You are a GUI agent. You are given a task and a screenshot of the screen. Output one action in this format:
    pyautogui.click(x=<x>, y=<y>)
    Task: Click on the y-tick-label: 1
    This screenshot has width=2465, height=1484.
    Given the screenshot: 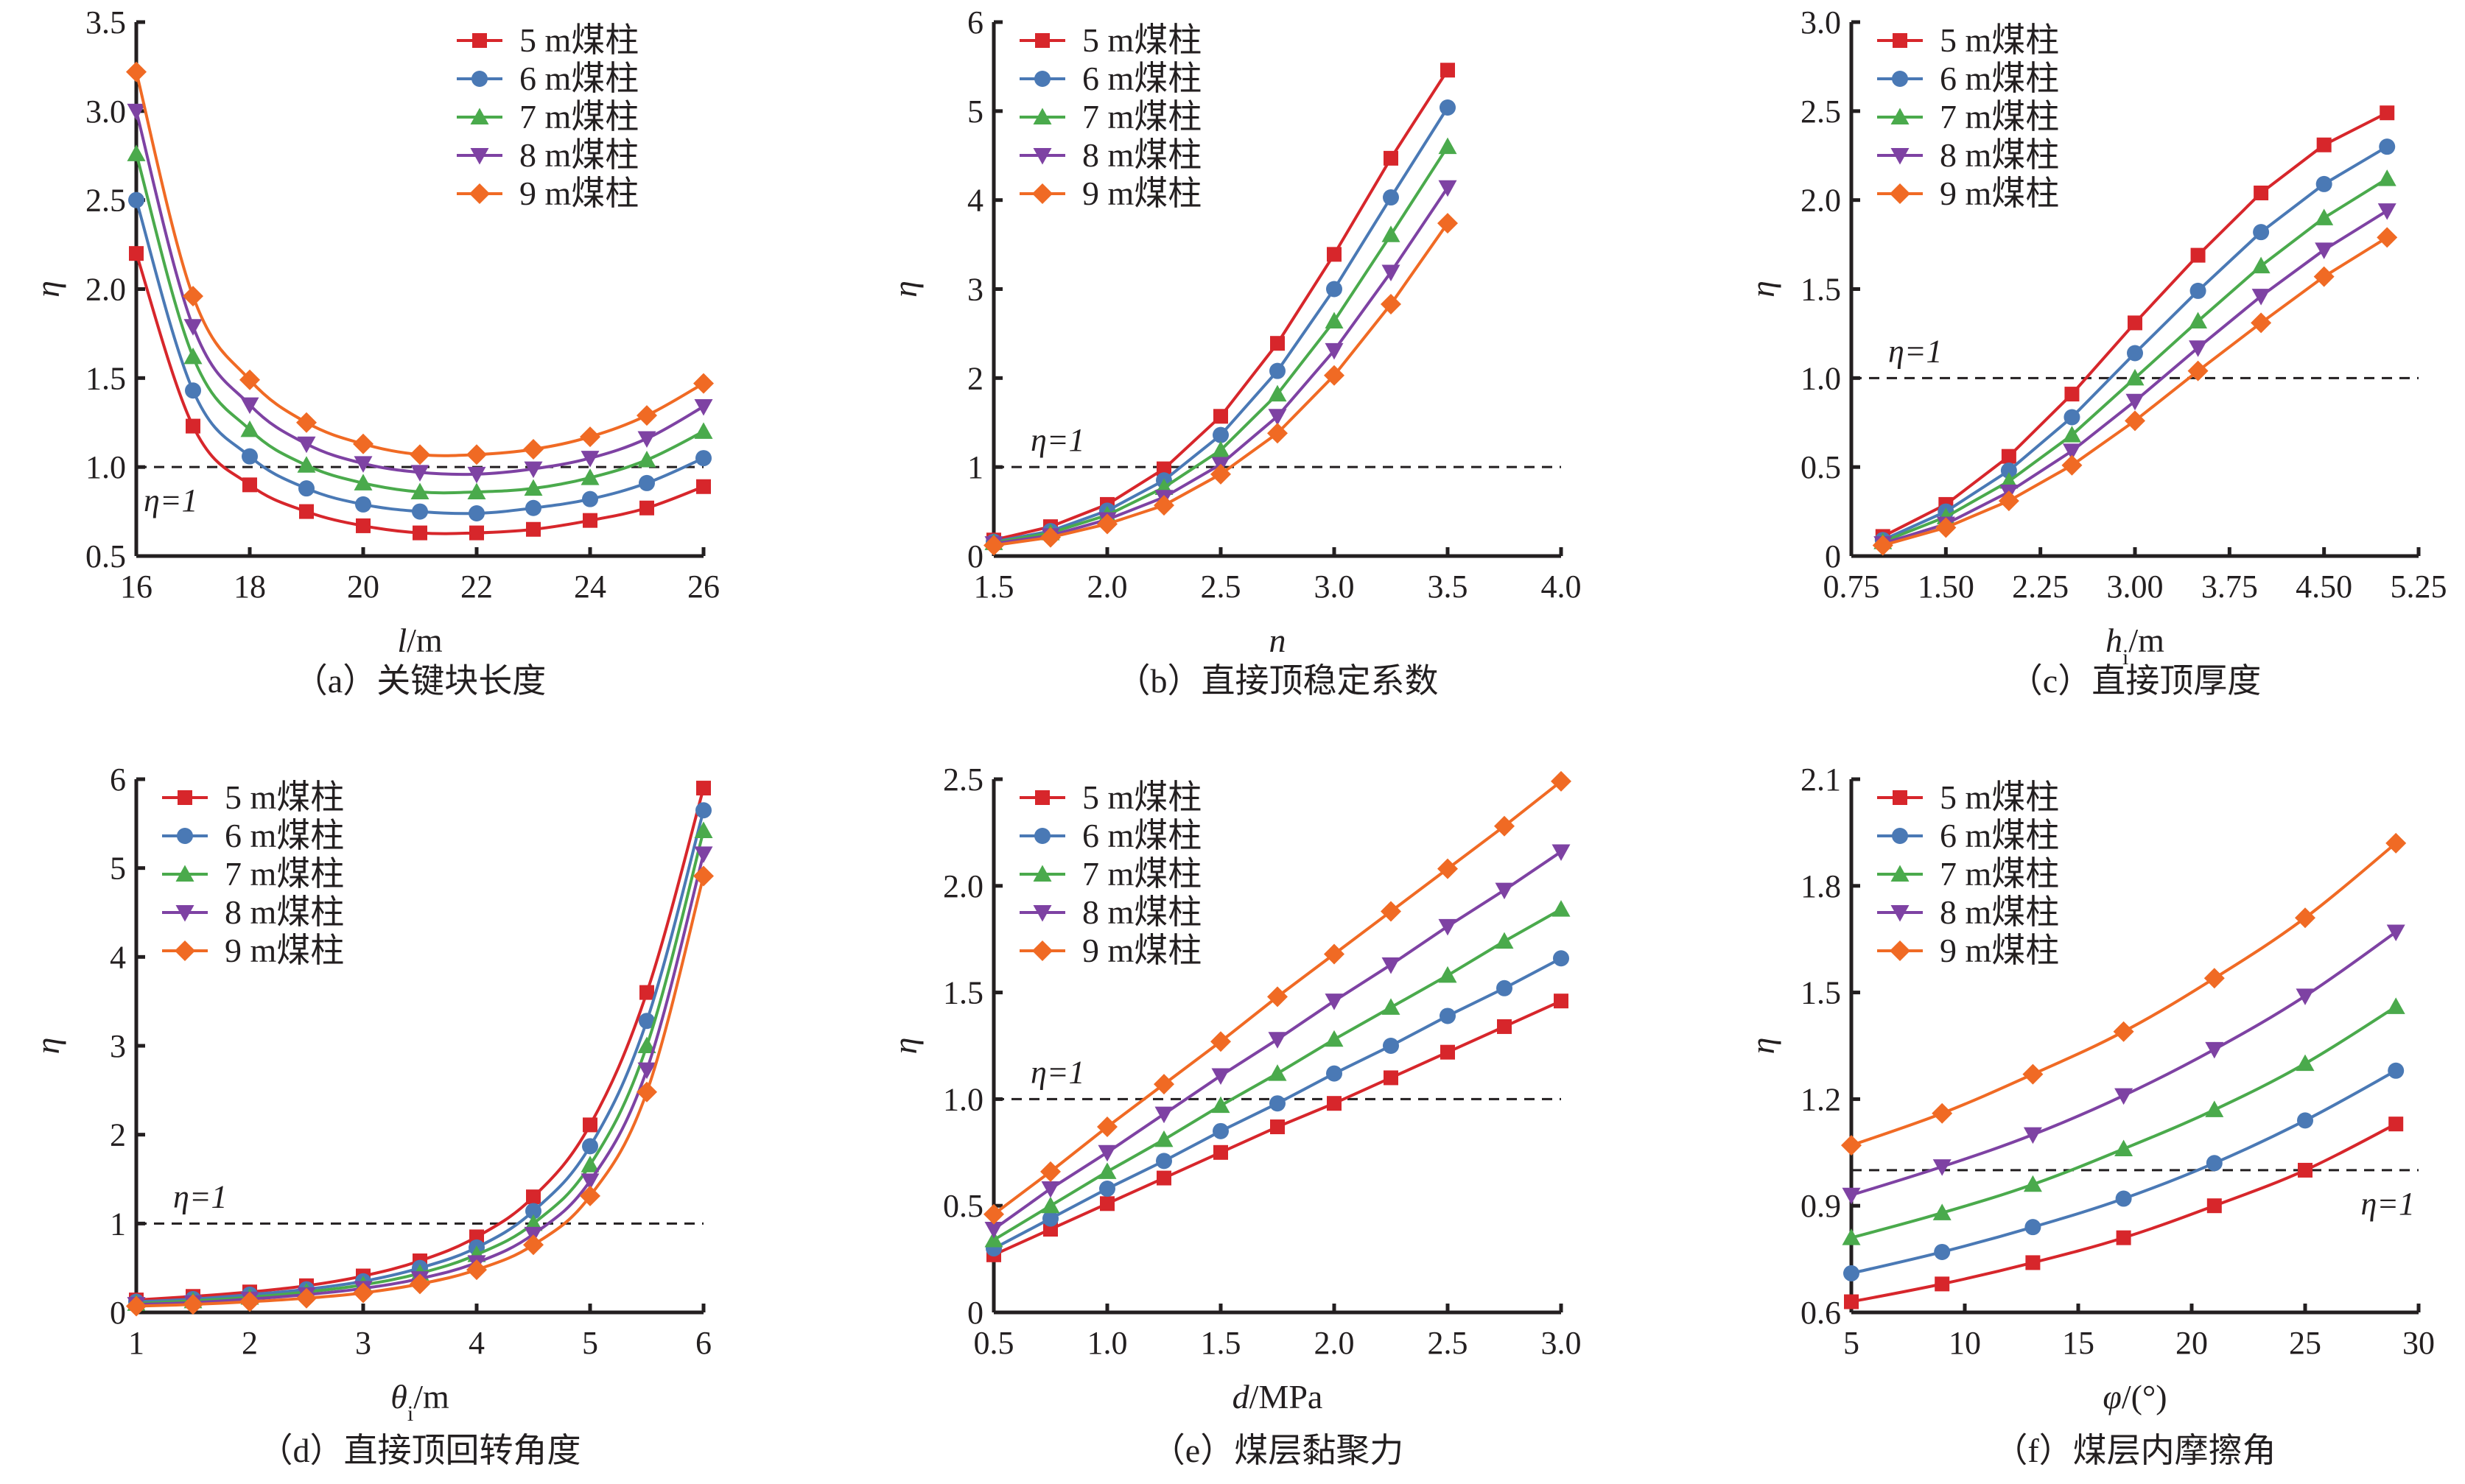 What is the action you would take?
    pyautogui.click(x=975, y=467)
    